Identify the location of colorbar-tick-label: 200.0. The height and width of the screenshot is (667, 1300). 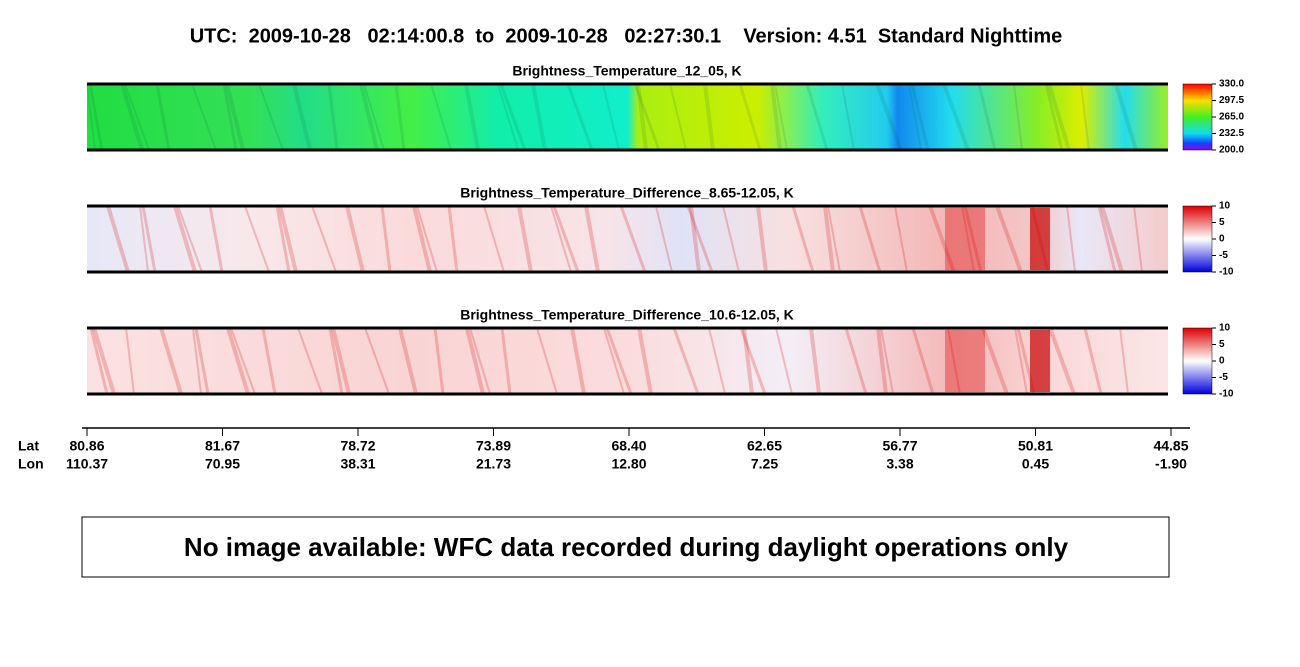
(1231, 150).